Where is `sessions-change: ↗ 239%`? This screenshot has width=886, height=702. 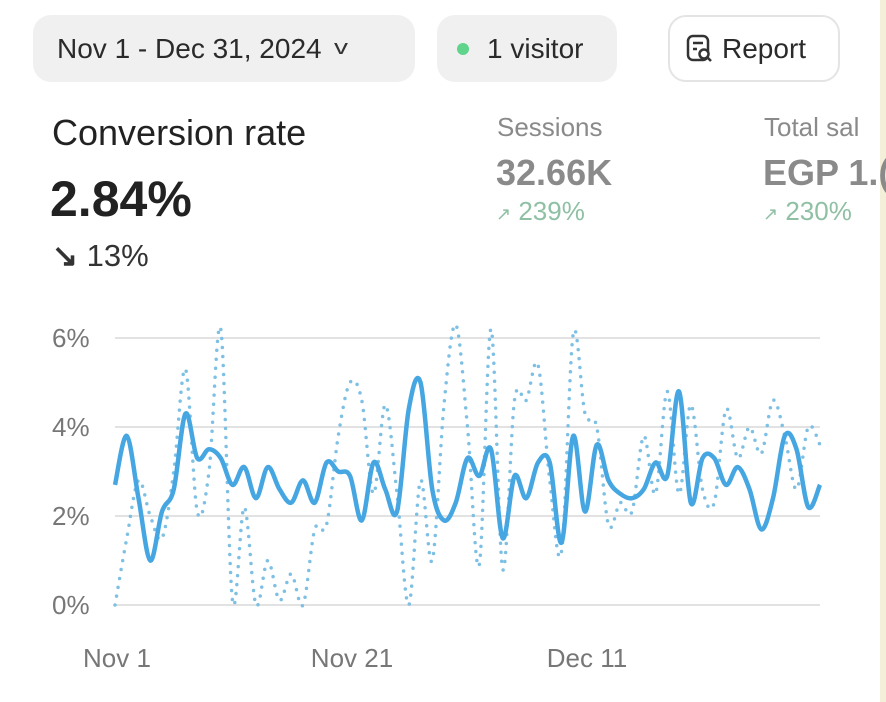
sessions-change: ↗ 239% is located at coordinates (540, 211).